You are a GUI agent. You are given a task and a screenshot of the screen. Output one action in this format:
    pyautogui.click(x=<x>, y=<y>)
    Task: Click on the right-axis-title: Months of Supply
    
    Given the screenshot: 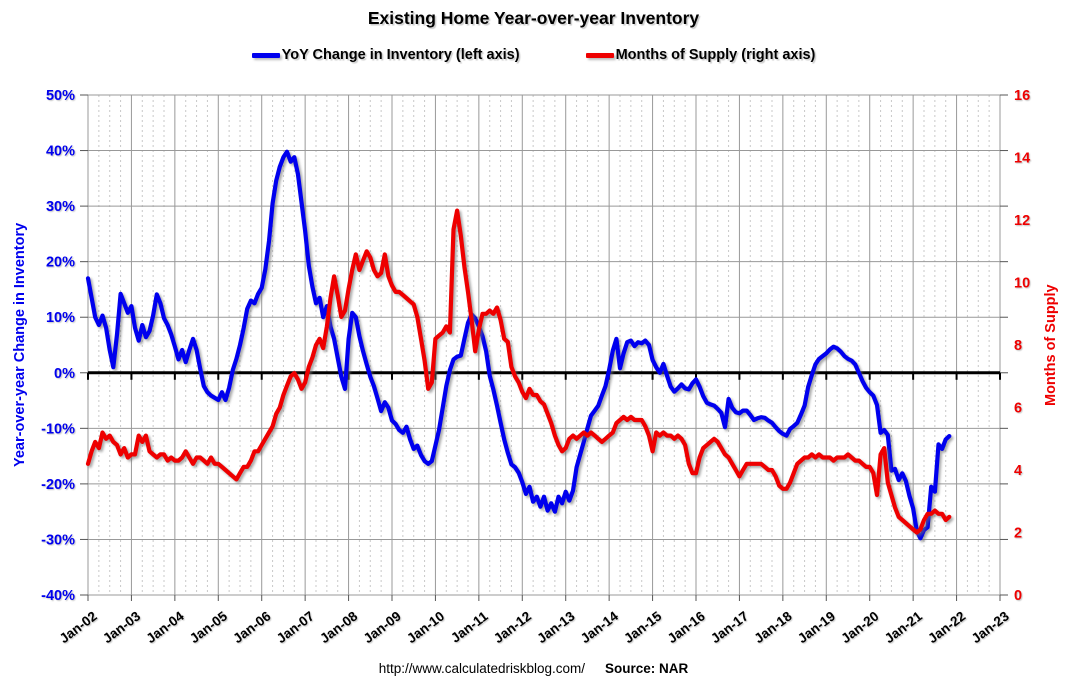 What is the action you would take?
    pyautogui.click(x=1051, y=345)
    